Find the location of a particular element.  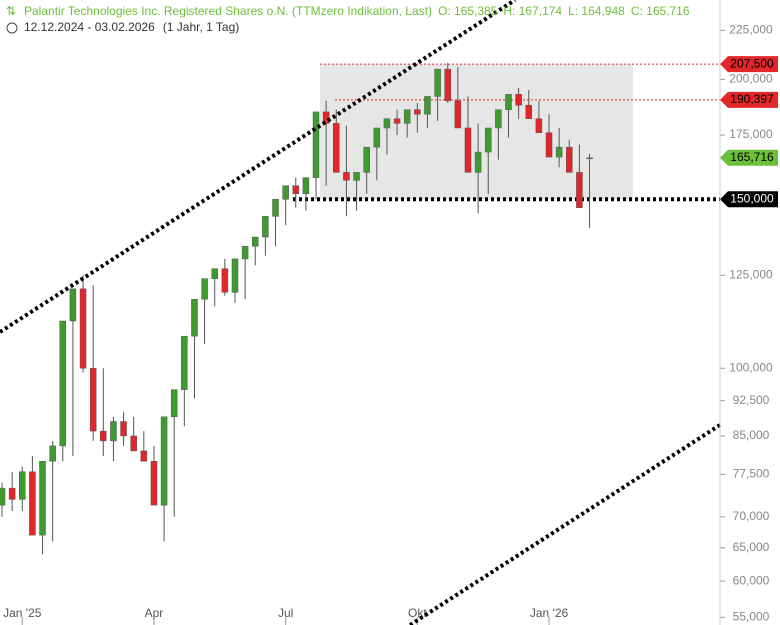

y-tick-label: 200,000 is located at coordinates (751, 79).